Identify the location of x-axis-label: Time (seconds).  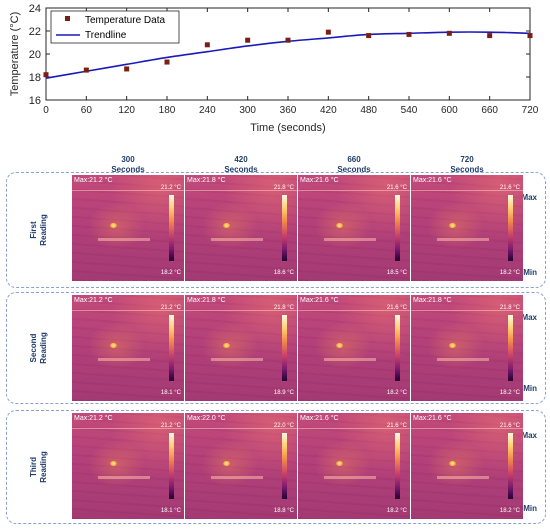
(287, 128).